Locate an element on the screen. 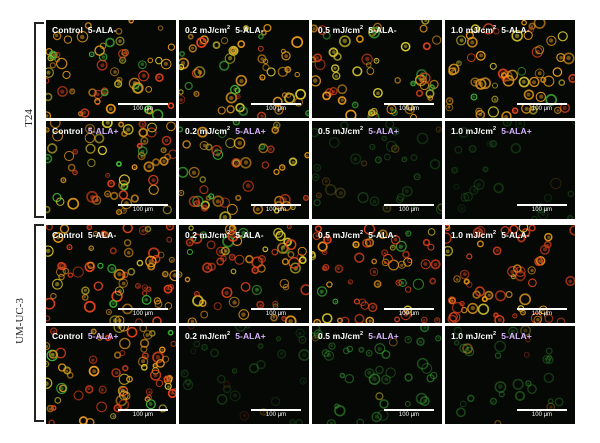 The image size is (600, 443). micrograph-panel: 1.0 mJ/cm2 5-ALA- 100 μm is located at coordinates (510, 274).